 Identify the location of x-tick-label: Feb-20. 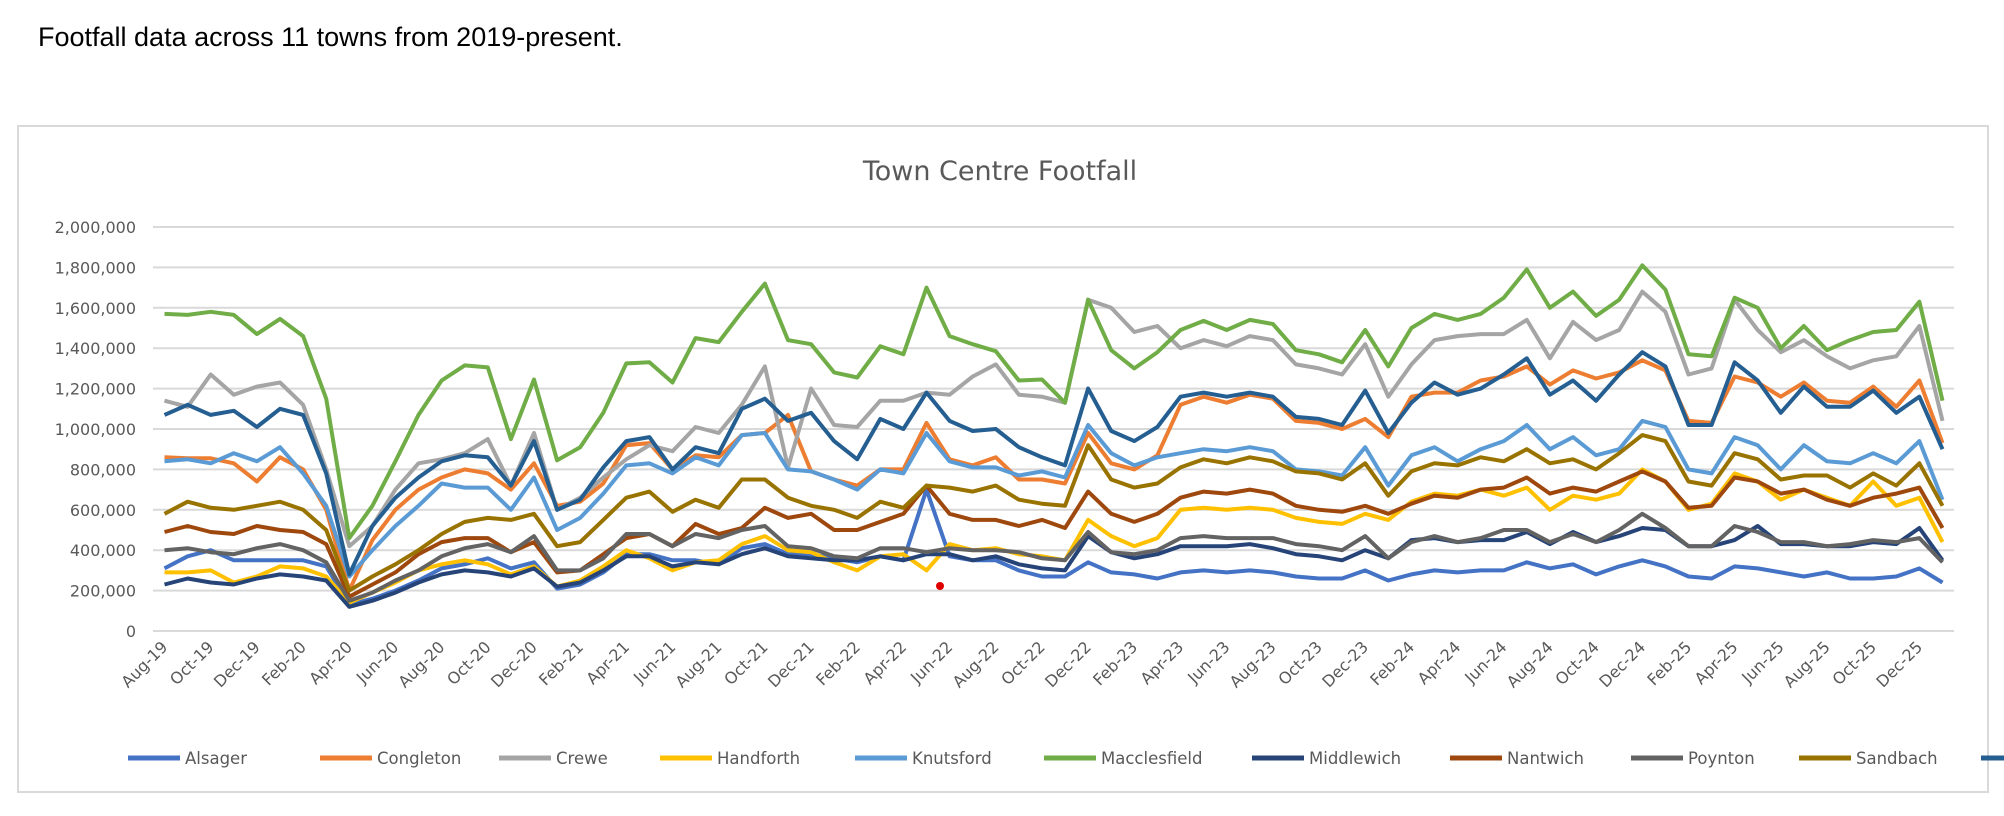
(284, 663).